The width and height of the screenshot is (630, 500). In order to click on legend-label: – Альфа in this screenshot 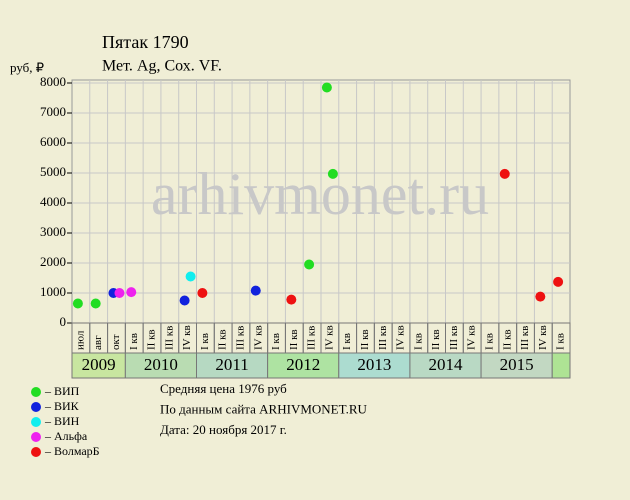, I will do `click(66, 436)`.